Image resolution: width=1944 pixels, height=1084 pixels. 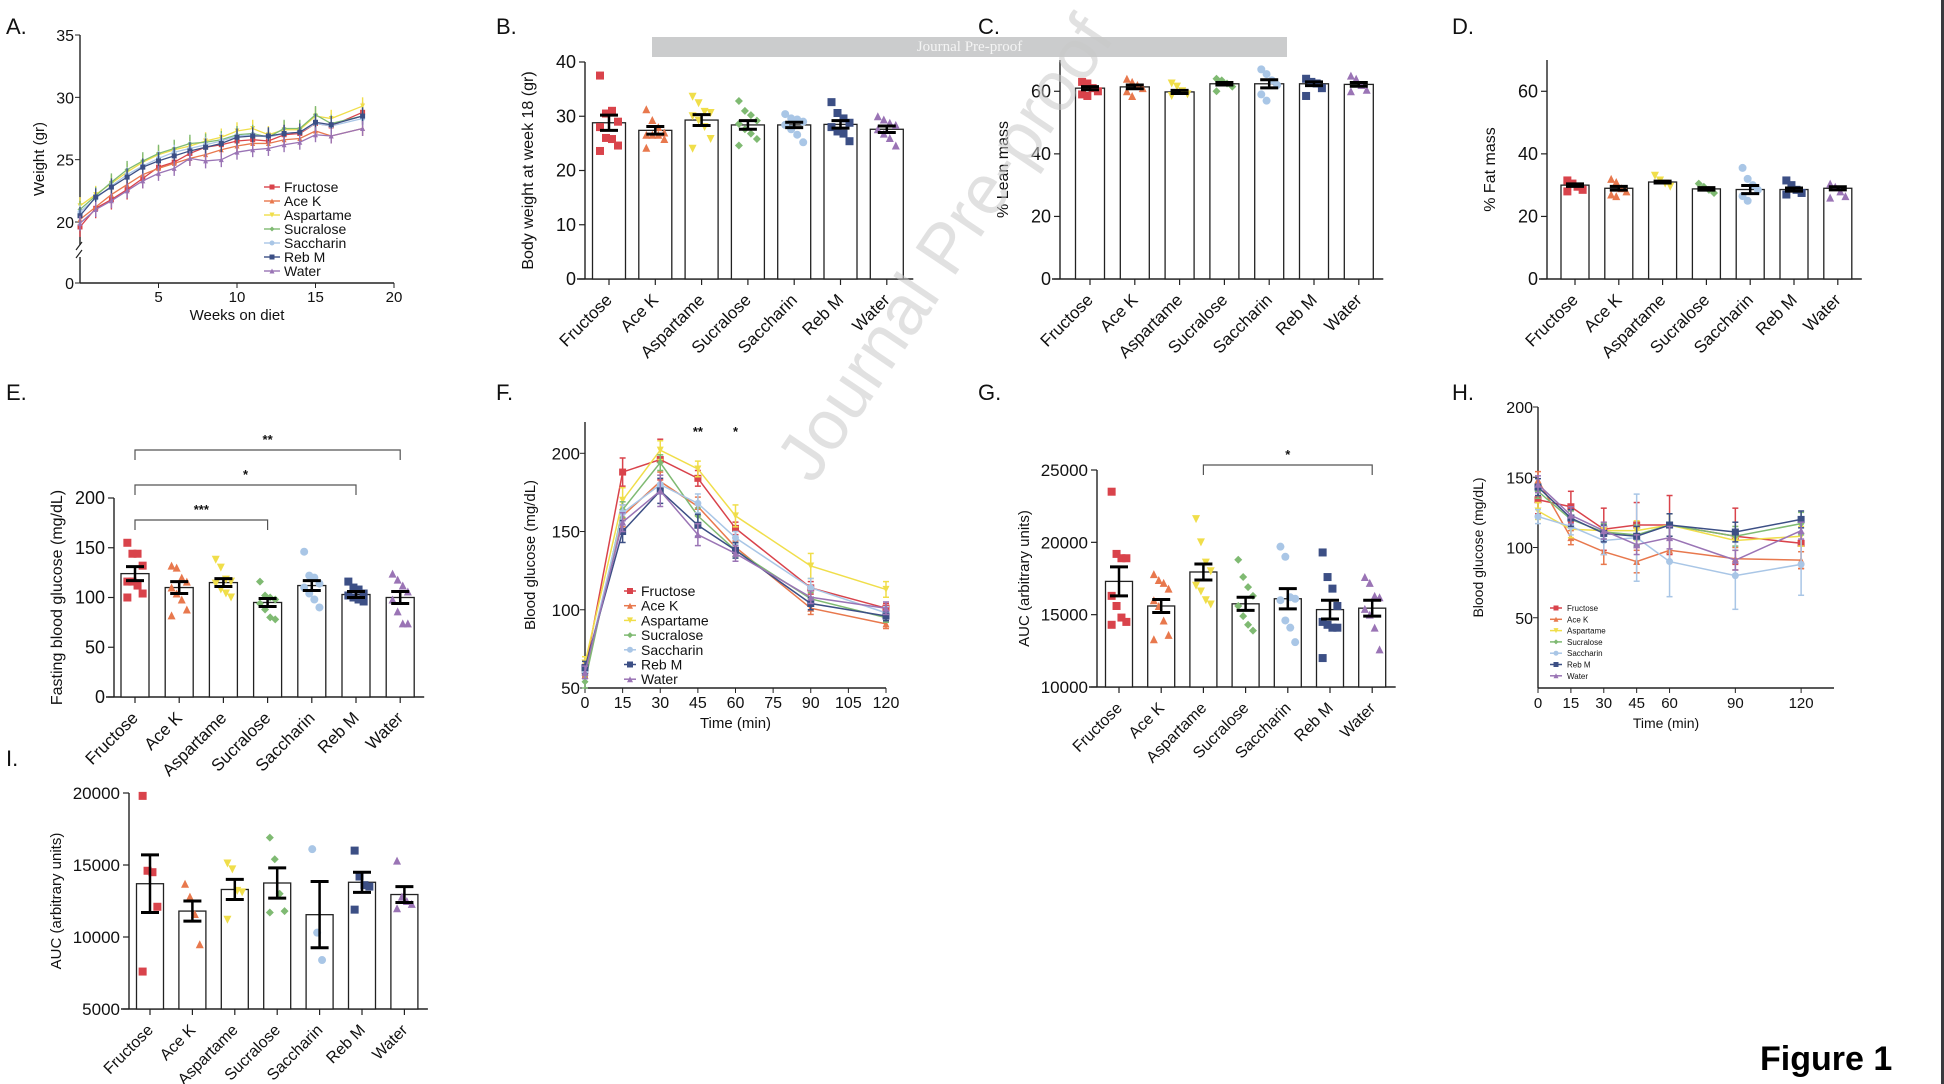 I want to click on y-tick-label: 200, so click(x=90, y=498).